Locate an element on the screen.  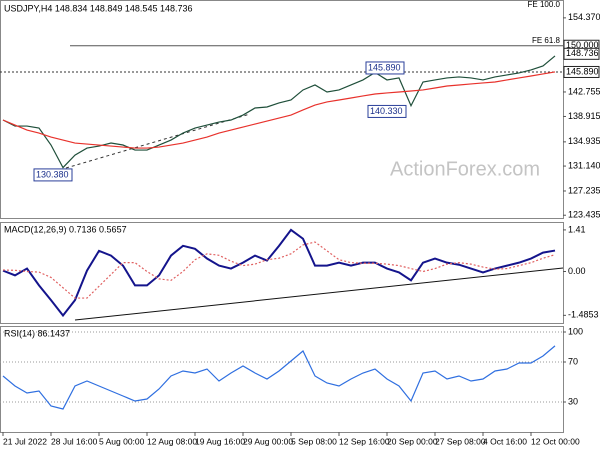
x-tick-label: 28 Jul 16:00 is located at coordinates (74, 441).